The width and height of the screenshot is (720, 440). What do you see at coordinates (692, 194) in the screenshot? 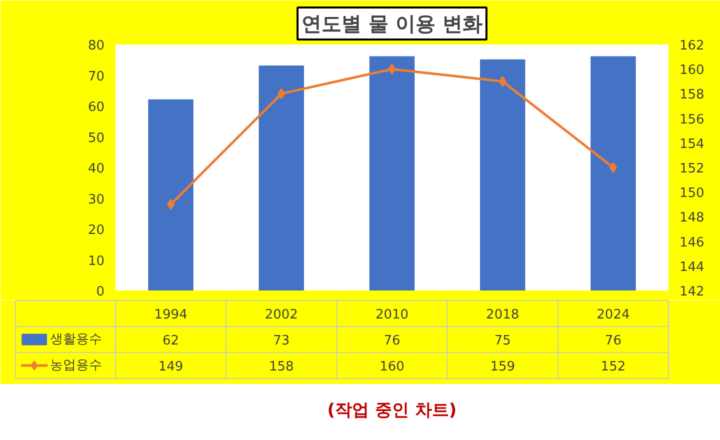
I see `y2-tick-label: 150` at bounding box center [692, 194].